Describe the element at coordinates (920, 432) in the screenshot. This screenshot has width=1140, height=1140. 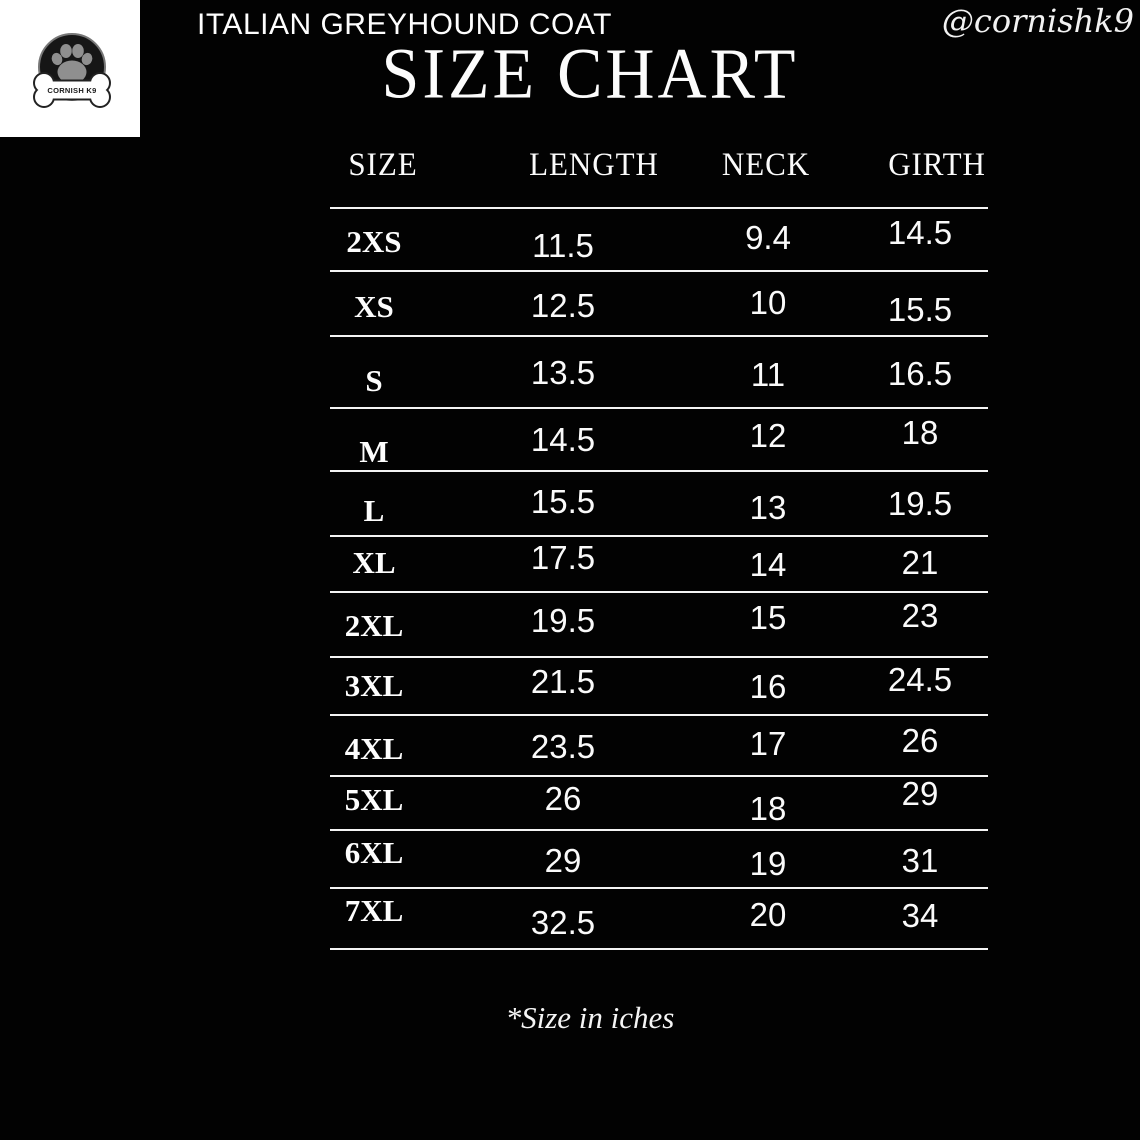
I see `cell-girth: 18` at that location.